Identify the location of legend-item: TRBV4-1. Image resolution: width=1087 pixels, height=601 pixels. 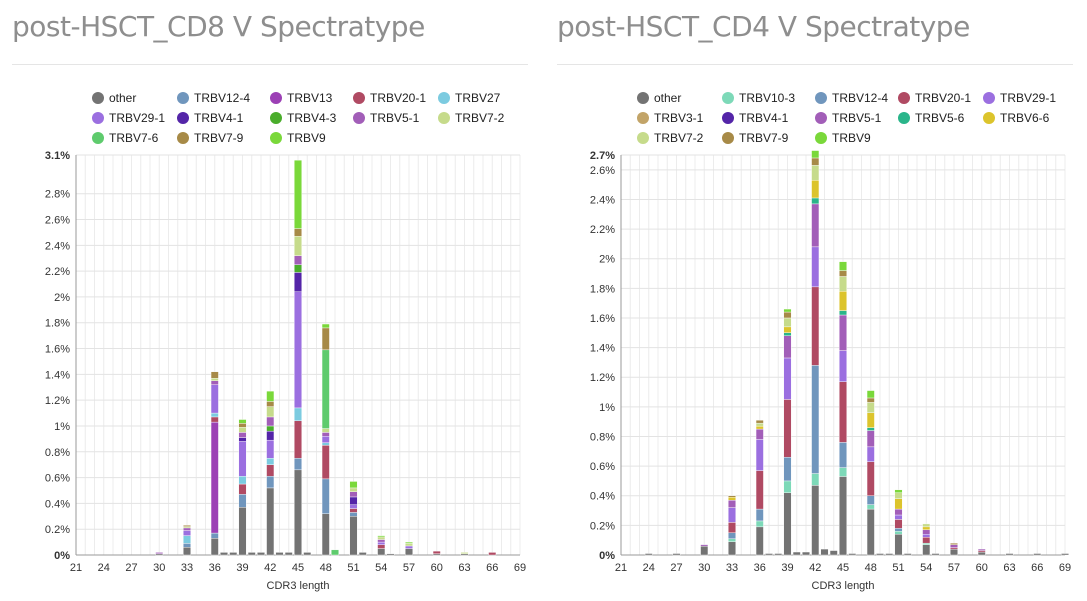
(755, 118).